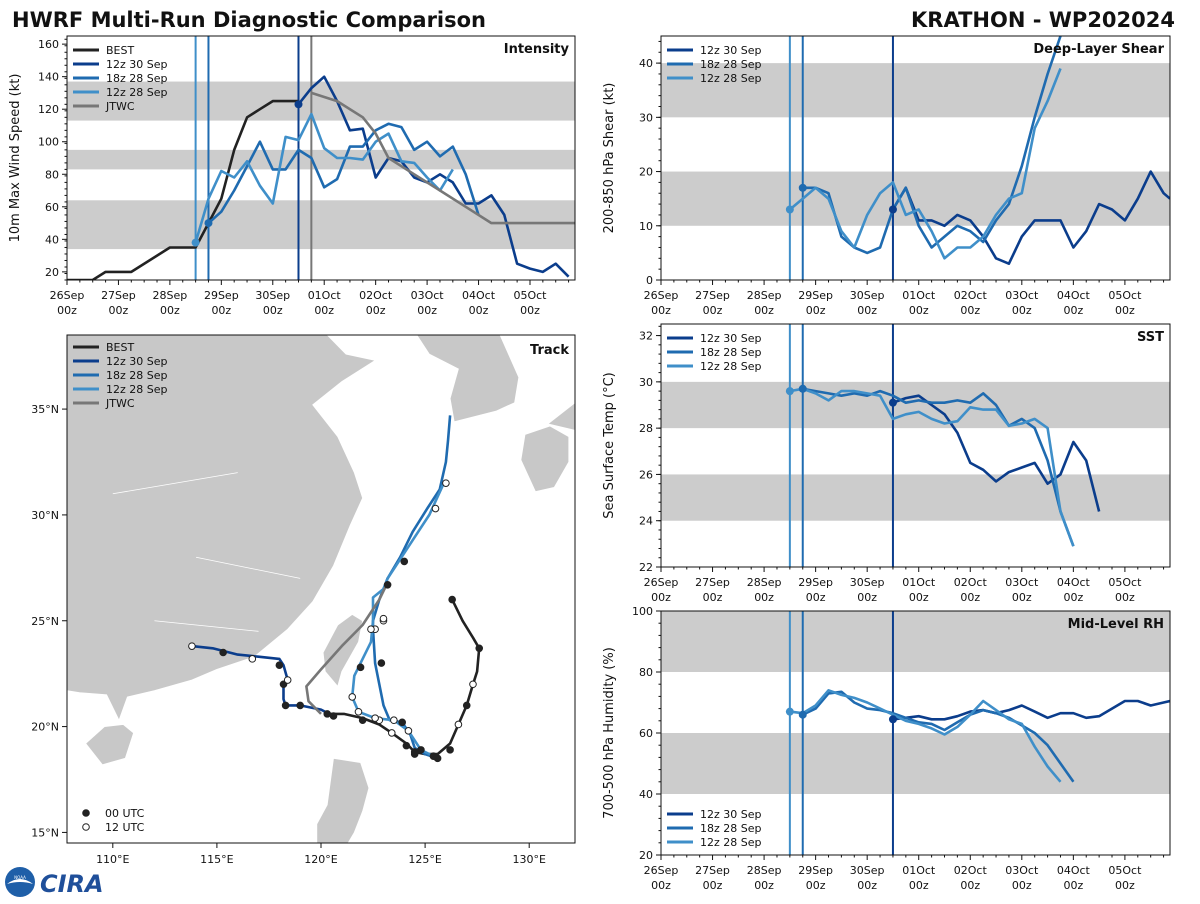 The height and width of the screenshot is (904, 1200). Describe the element at coordinates (545, 459) in the screenshot. I see `landmass-japan-kyushu` at that location.